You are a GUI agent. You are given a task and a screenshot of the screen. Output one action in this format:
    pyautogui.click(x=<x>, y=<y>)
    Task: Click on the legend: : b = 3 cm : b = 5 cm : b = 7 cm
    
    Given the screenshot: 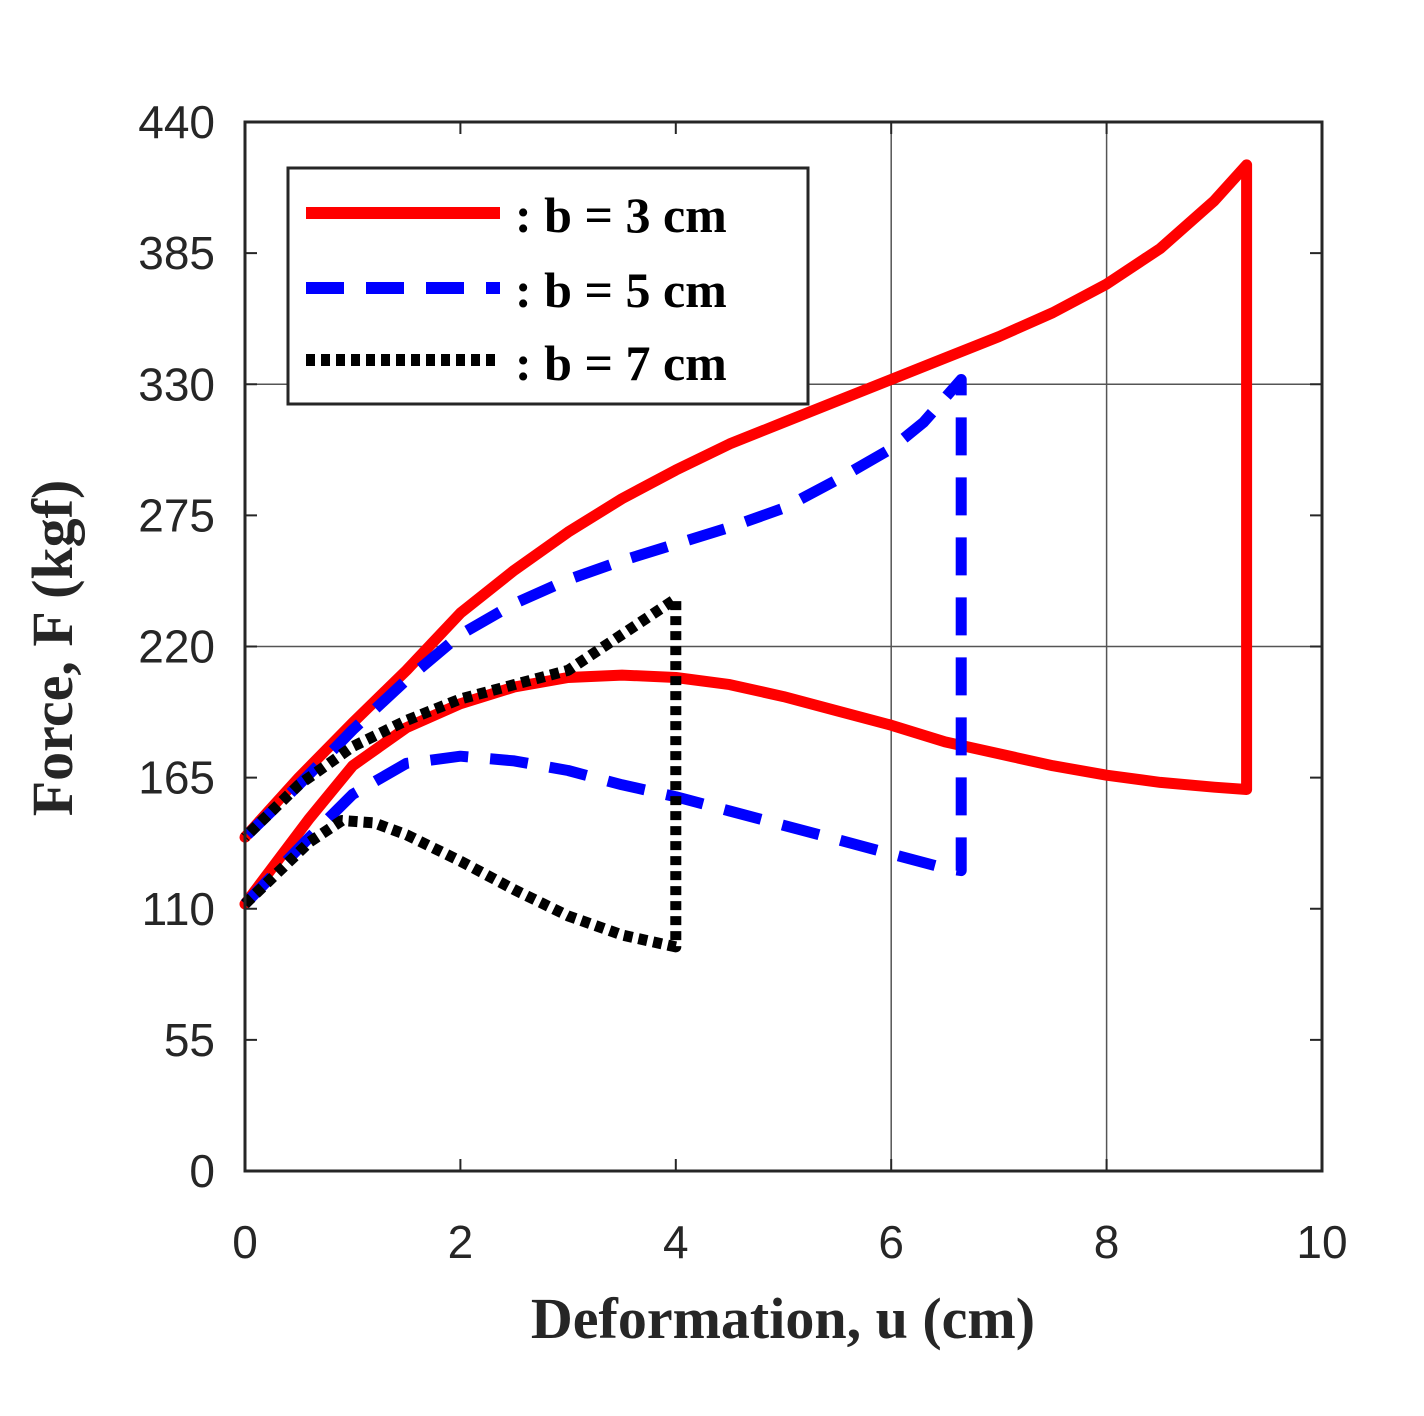 What is the action you would take?
    pyautogui.click(x=548, y=286)
    